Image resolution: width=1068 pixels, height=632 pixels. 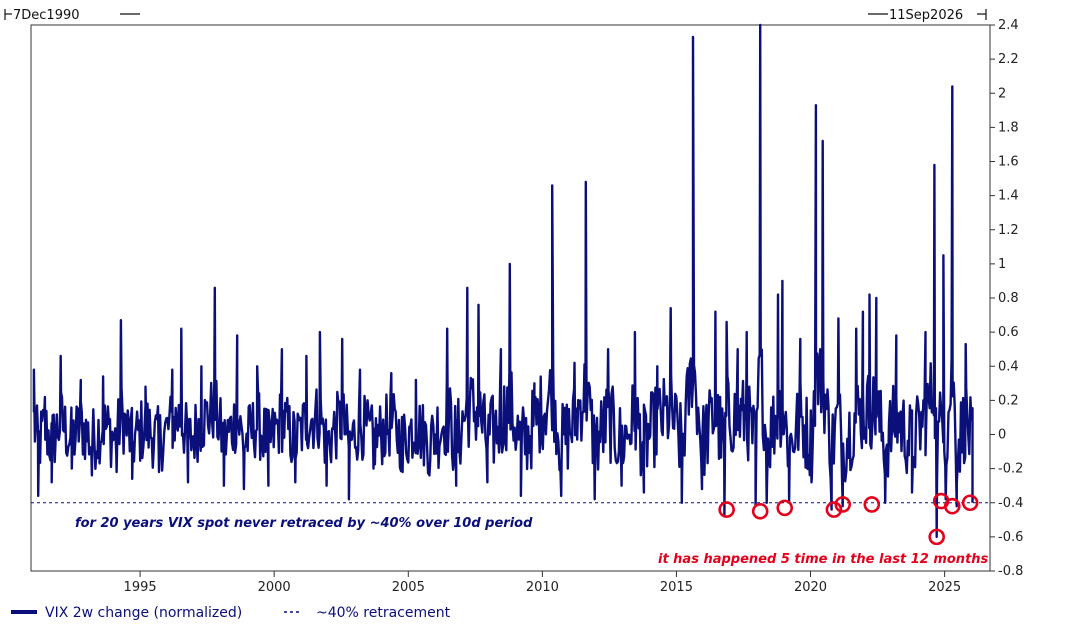 I want to click on highlight-circles, so click(x=848, y=519).